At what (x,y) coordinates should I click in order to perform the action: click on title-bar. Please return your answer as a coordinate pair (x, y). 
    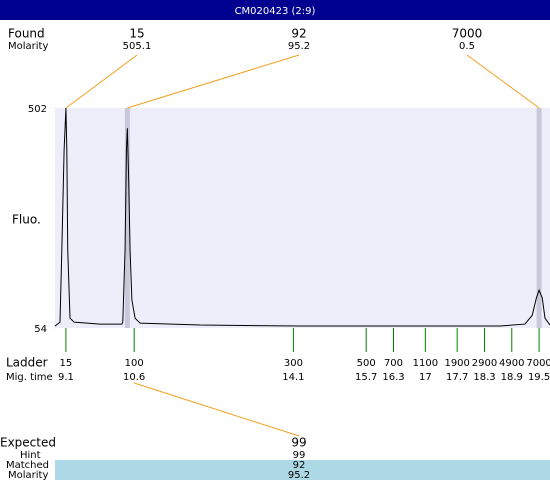
    Looking at the image, I should click on (275, 10).